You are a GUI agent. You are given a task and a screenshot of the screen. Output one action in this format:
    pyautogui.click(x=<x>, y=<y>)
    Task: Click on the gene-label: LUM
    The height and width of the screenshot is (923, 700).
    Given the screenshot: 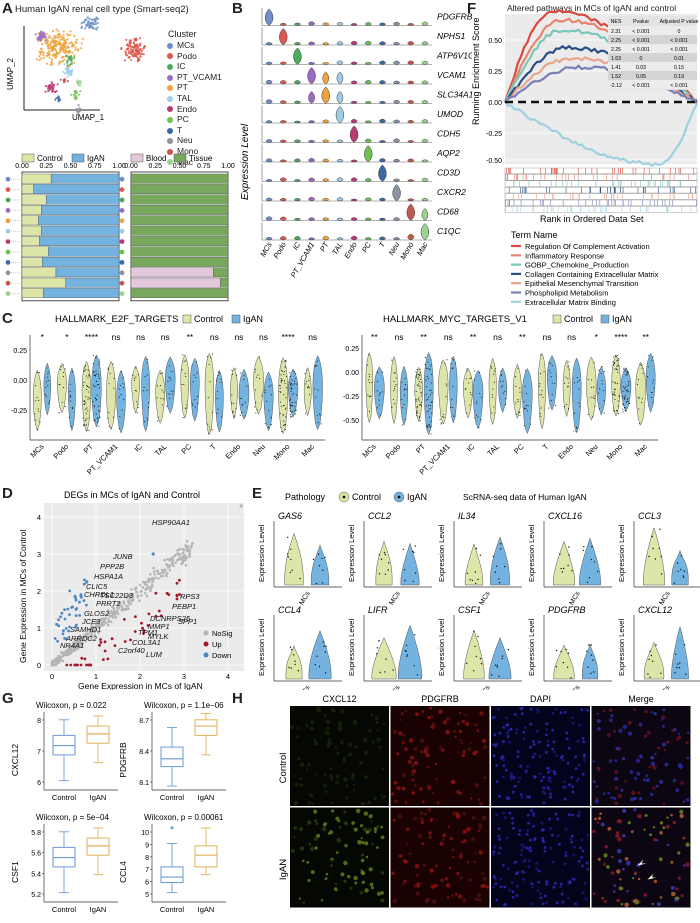 What is the action you would take?
    pyautogui.click(x=154, y=654)
    